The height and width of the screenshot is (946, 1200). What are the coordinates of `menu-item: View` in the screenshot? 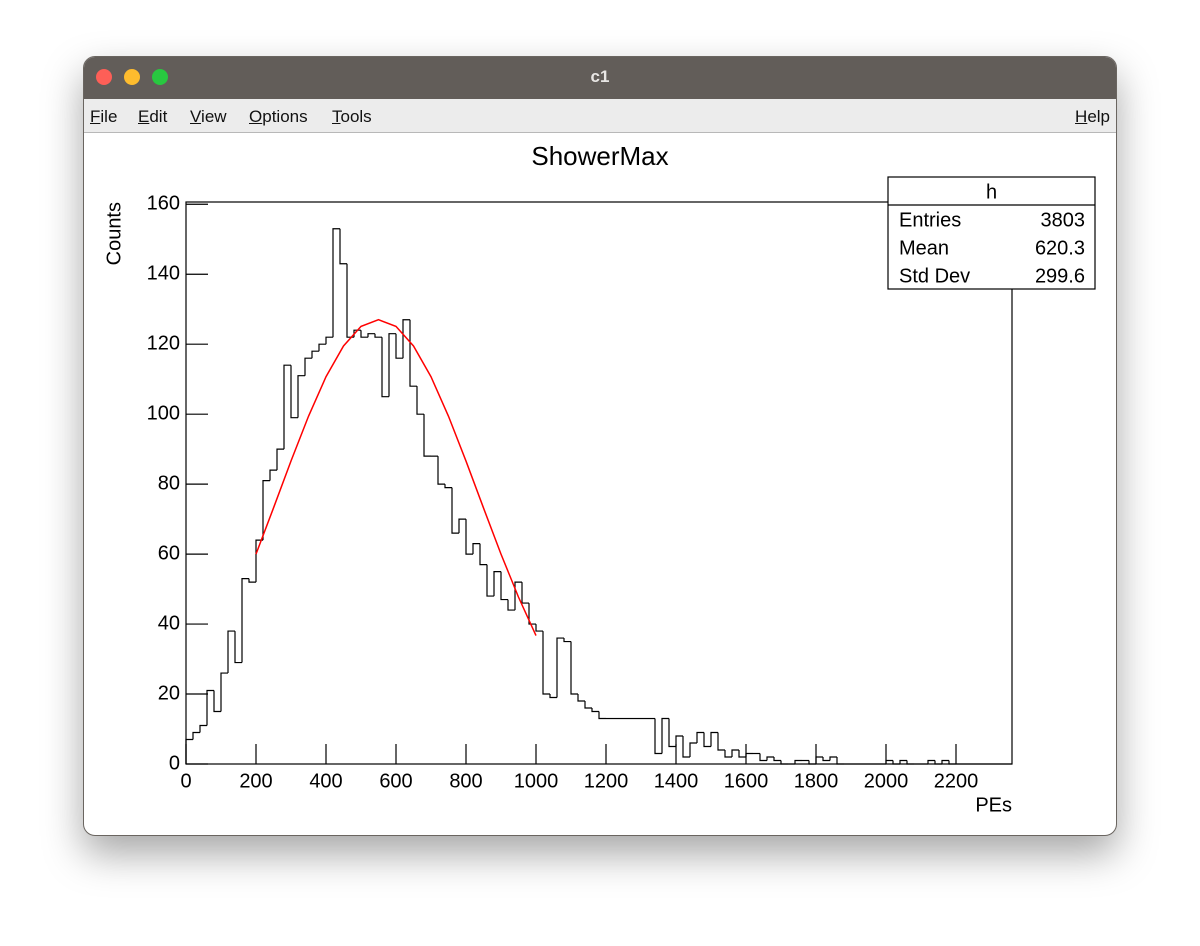 It's located at (208, 116).